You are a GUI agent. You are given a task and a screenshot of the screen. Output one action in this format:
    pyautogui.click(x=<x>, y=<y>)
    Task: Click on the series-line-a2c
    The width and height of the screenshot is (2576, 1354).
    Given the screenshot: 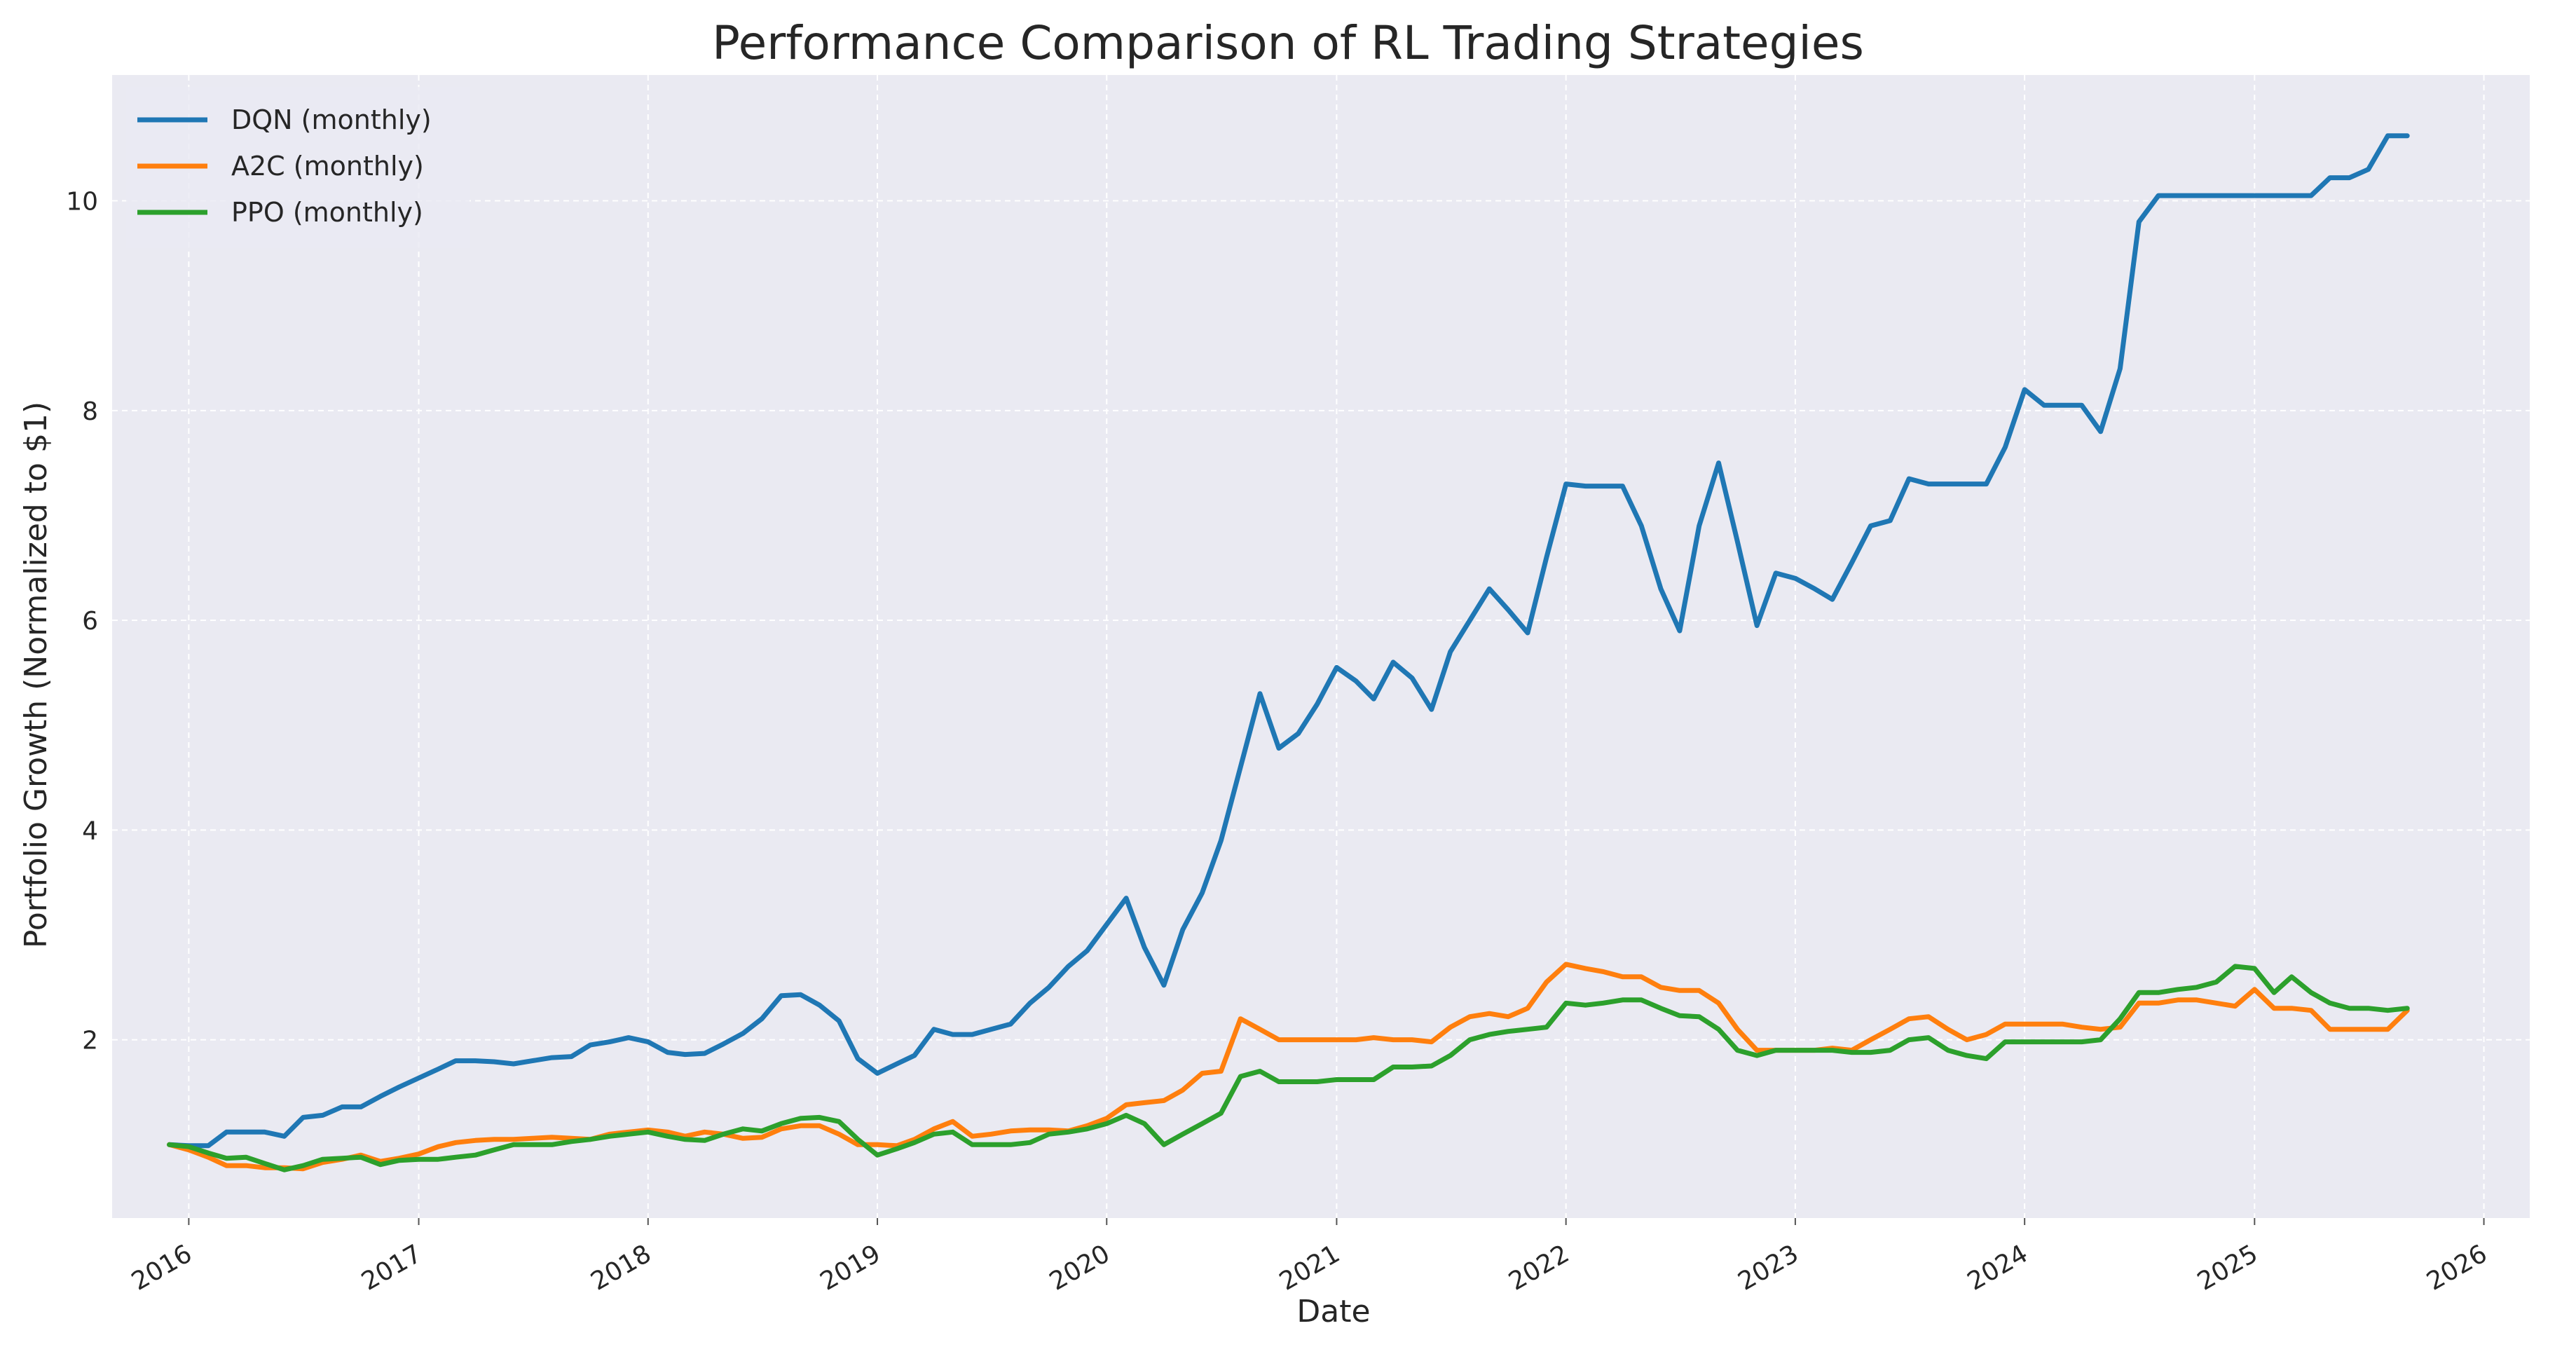 What is the action you would take?
    pyautogui.click(x=1289, y=1067)
    